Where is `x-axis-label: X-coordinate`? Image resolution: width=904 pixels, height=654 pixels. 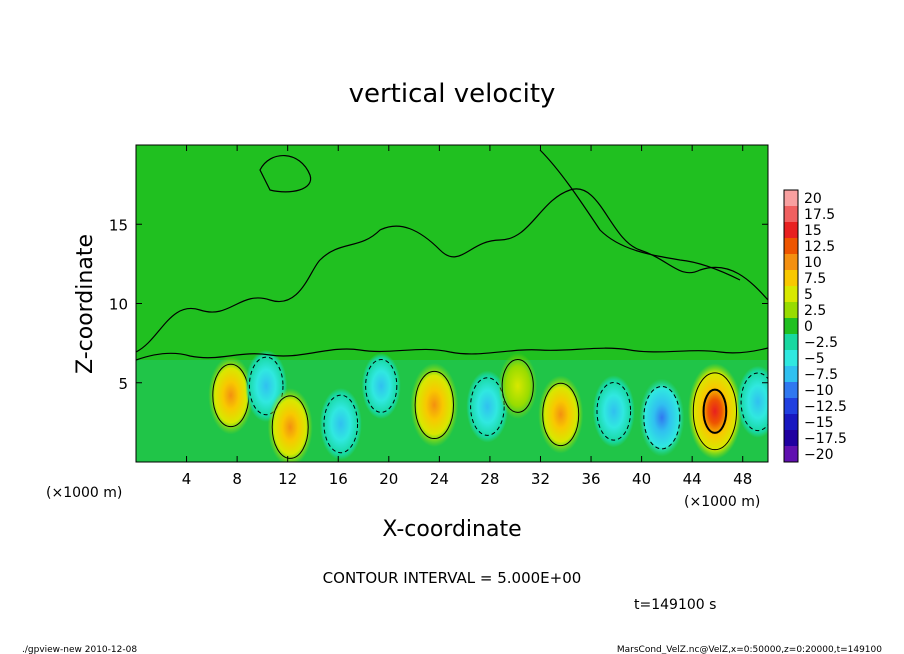
x-axis-label: X-coordinate is located at coordinates (451, 529).